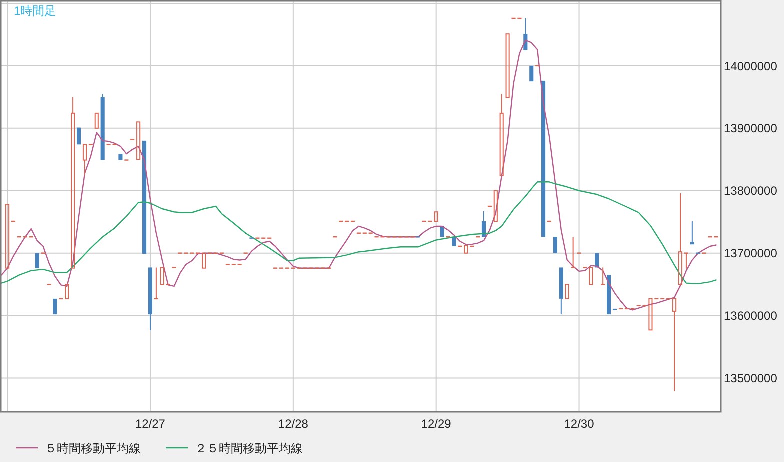 The image size is (784, 462). What do you see at coordinates (751, 129) in the screenshot?
I see `y-tick-label: 13900000` at bounding box center [751, 129].